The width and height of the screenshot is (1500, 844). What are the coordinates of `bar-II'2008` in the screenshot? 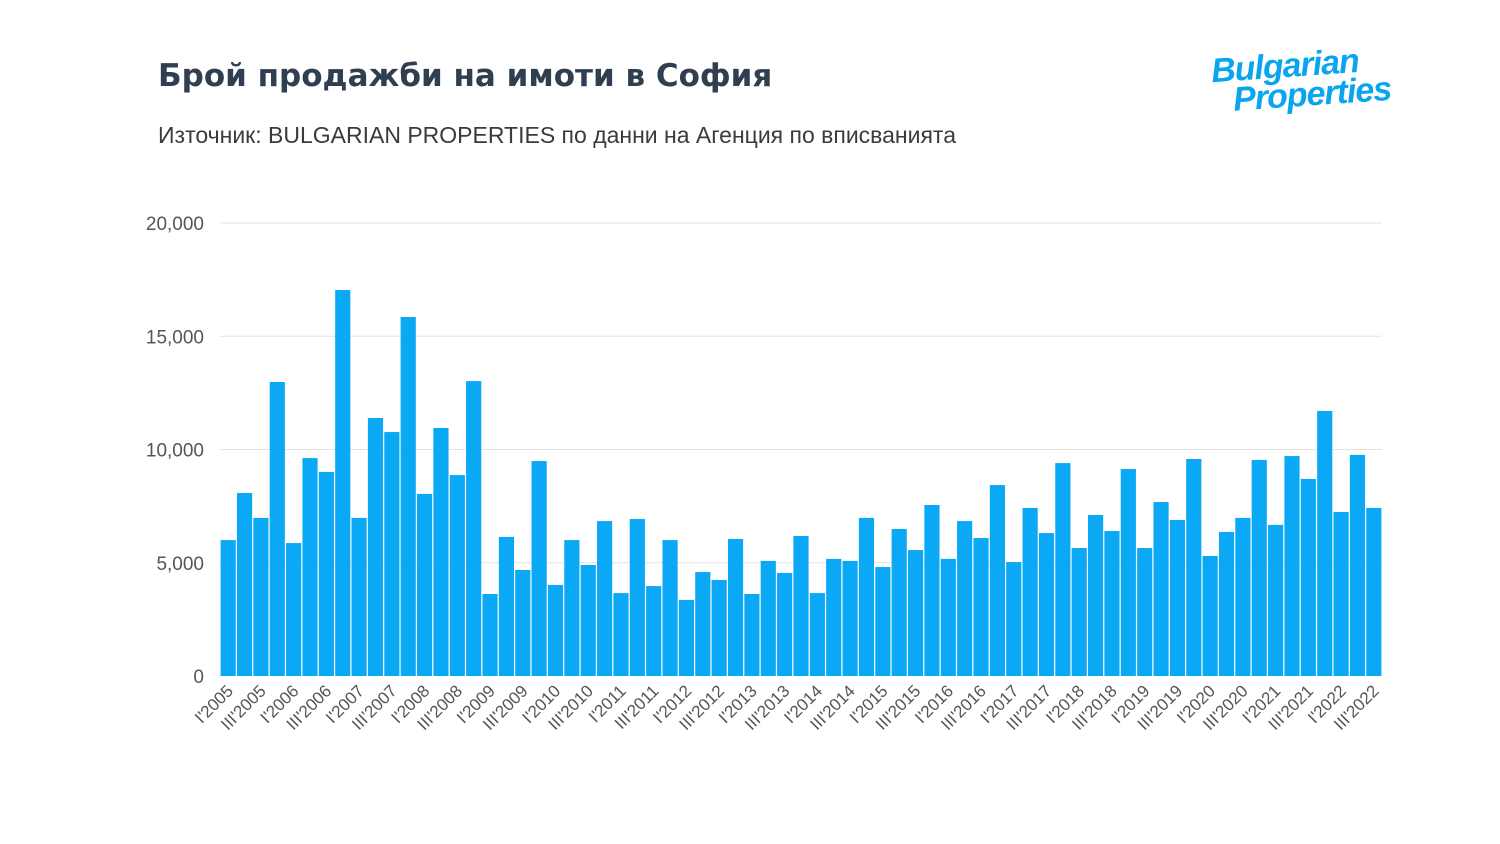 It's located at (441, 551).